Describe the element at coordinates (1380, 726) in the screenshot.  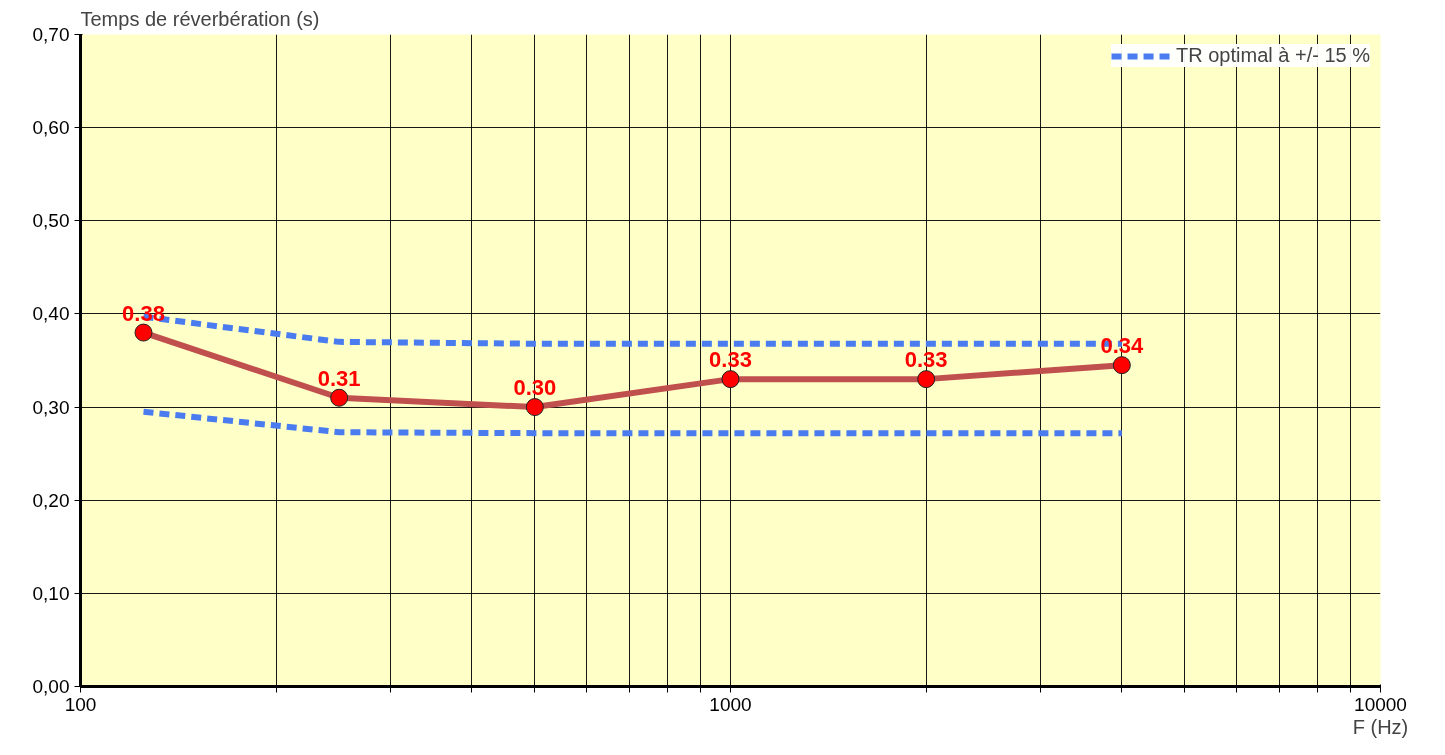
I see `x-axis-title: F (Hz)` at that location.